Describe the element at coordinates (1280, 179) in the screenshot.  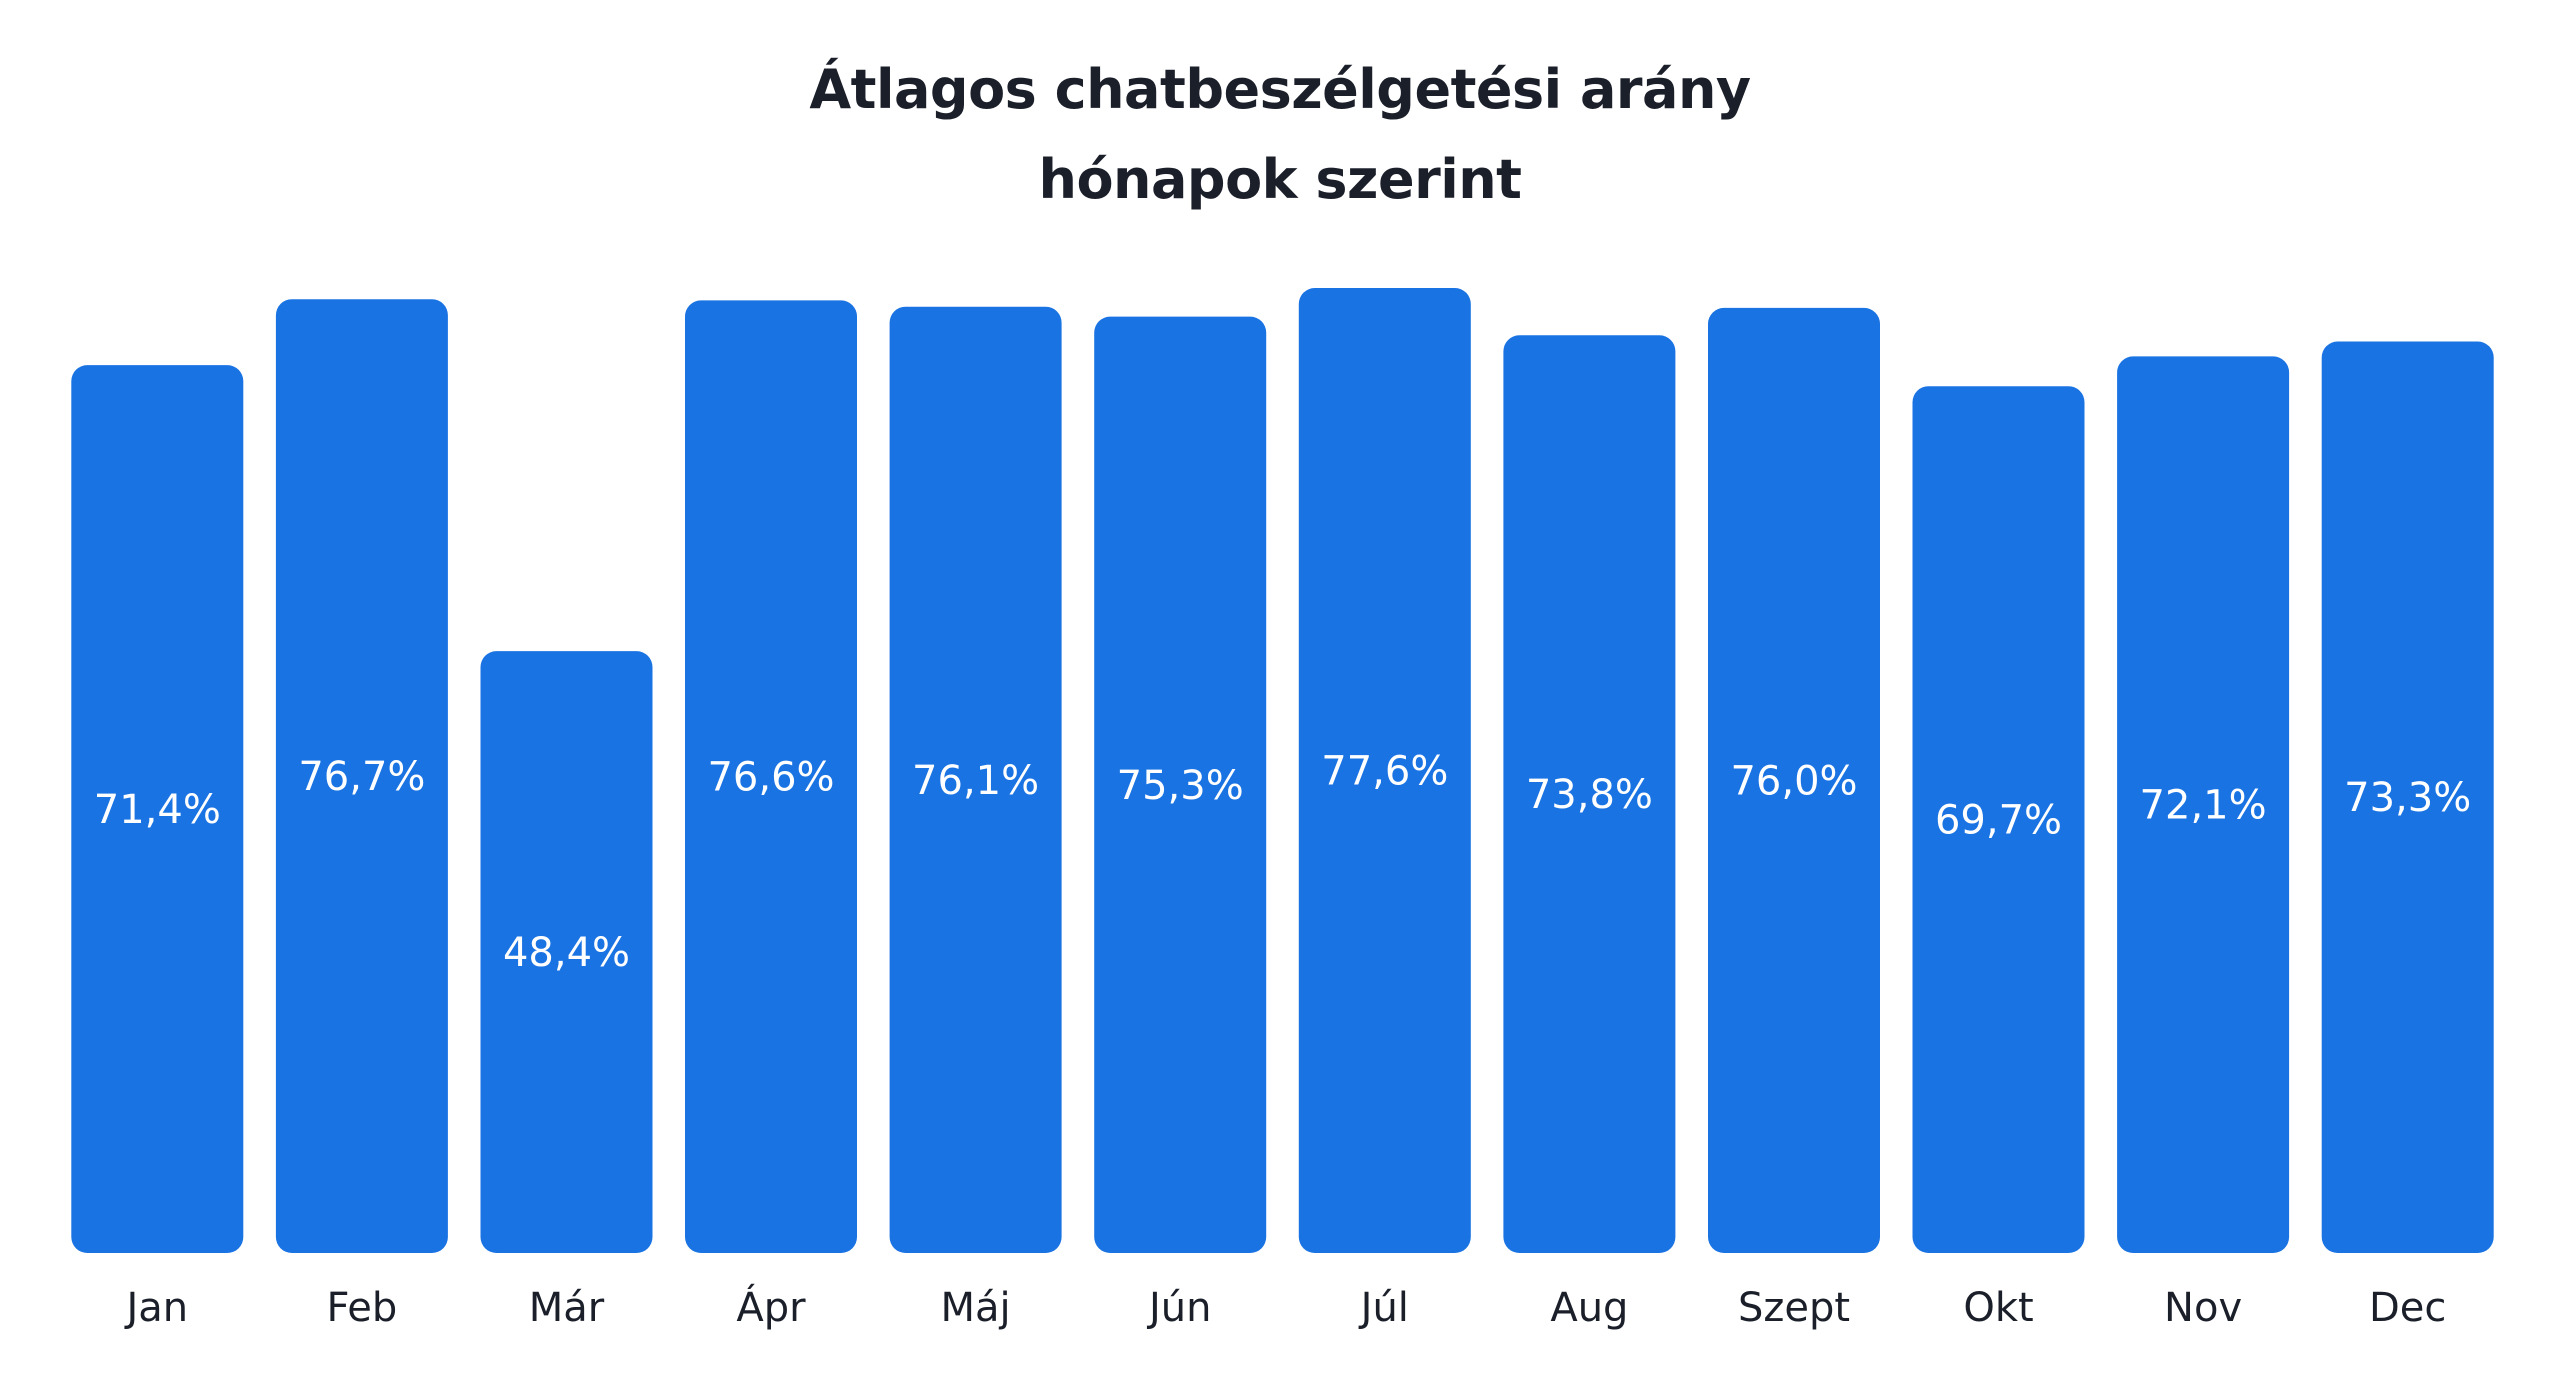
I see `chart-title-line-2: hónapok szerint` at that location.